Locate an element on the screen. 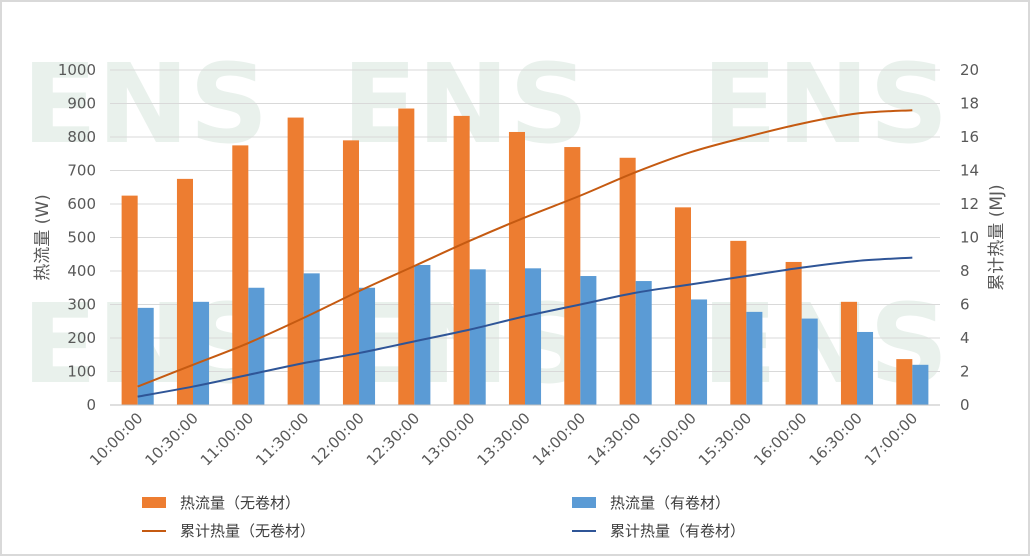 The image size is (1030, 556). y-tick-label: 800 is located at coordinates (81, 137).